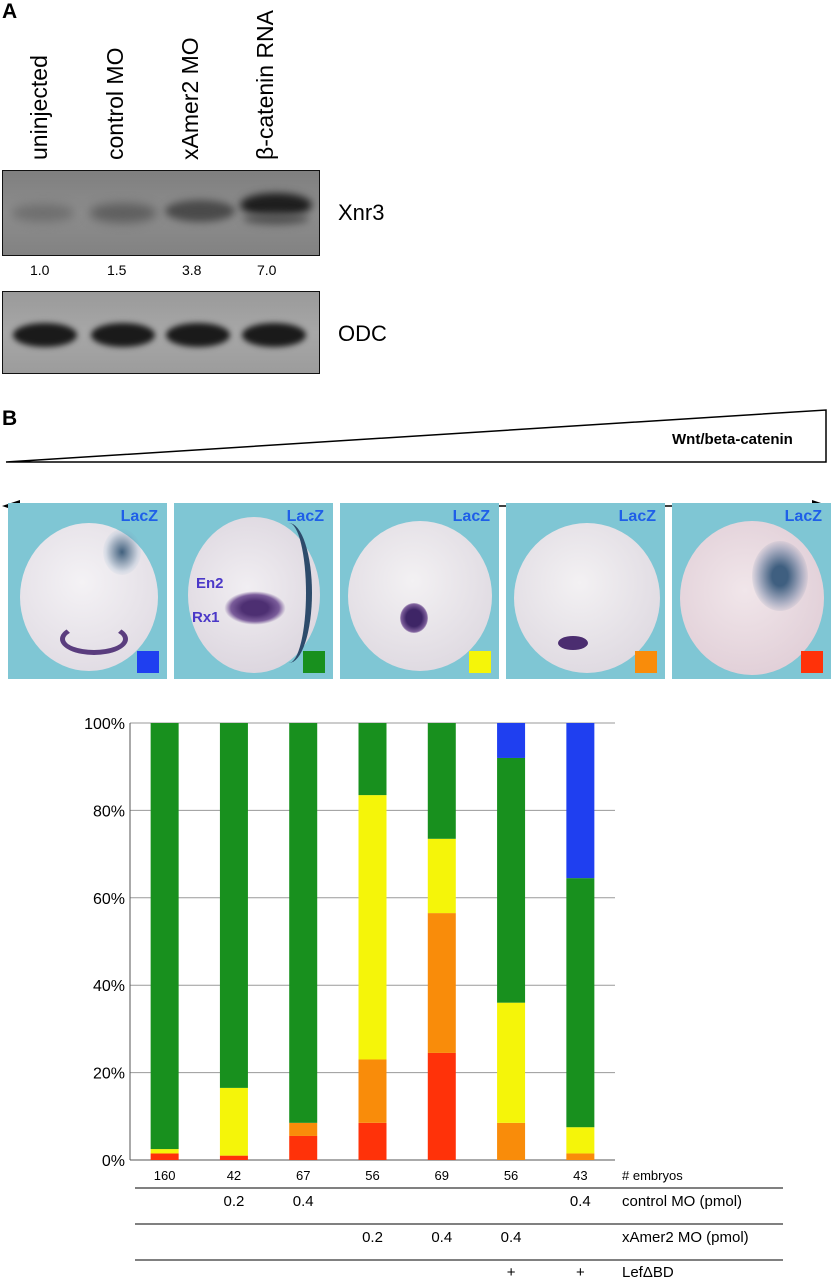  What do you see at coordinates (192, 270) in the screenshot?
I see `quant-value-3: 3.8` at bounding box center [192, 270].